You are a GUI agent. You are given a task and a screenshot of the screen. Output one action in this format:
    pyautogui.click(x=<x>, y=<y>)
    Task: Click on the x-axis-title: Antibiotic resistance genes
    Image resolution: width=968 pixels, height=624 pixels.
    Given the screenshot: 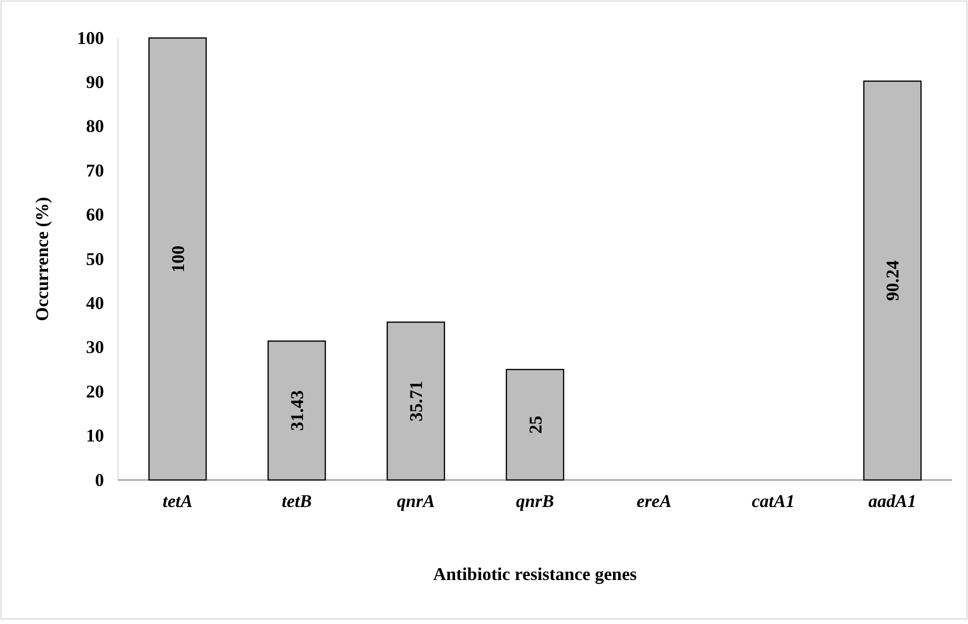 What is the action you would take?
    pyautogui.click(x=535, y=574)
    